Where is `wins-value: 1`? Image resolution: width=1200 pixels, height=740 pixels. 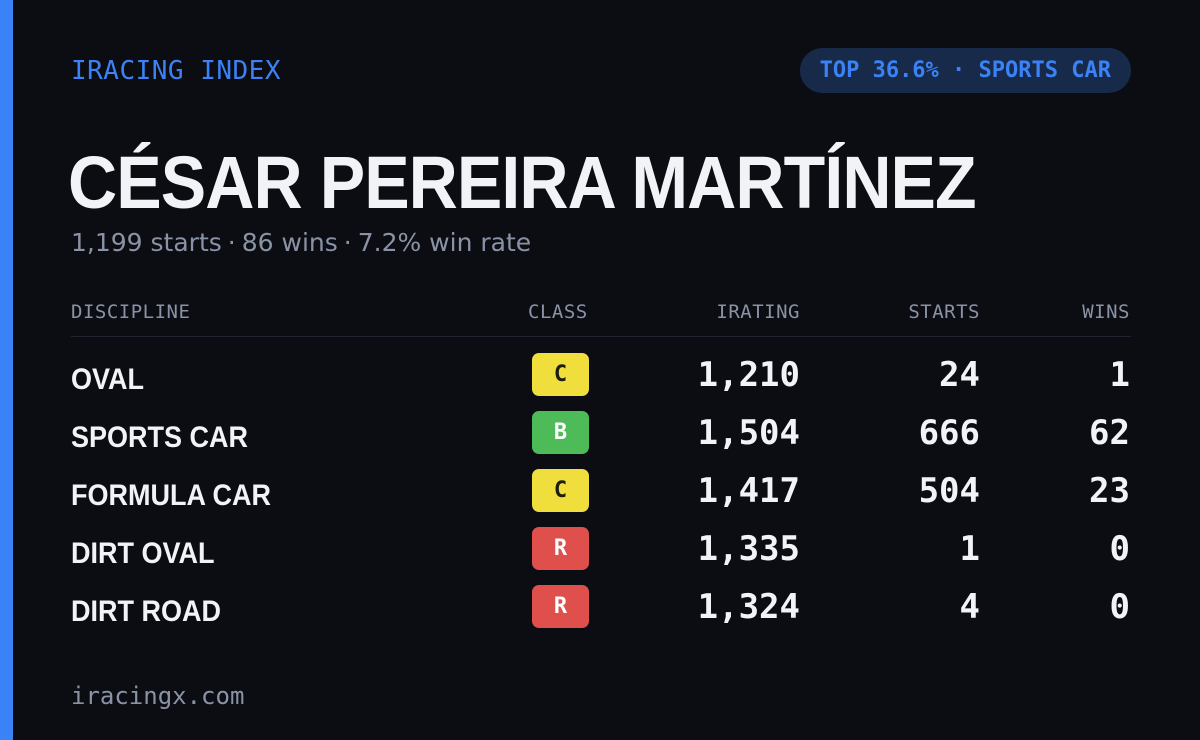 wins-value: 1 is located at coordinates (1119, 375).